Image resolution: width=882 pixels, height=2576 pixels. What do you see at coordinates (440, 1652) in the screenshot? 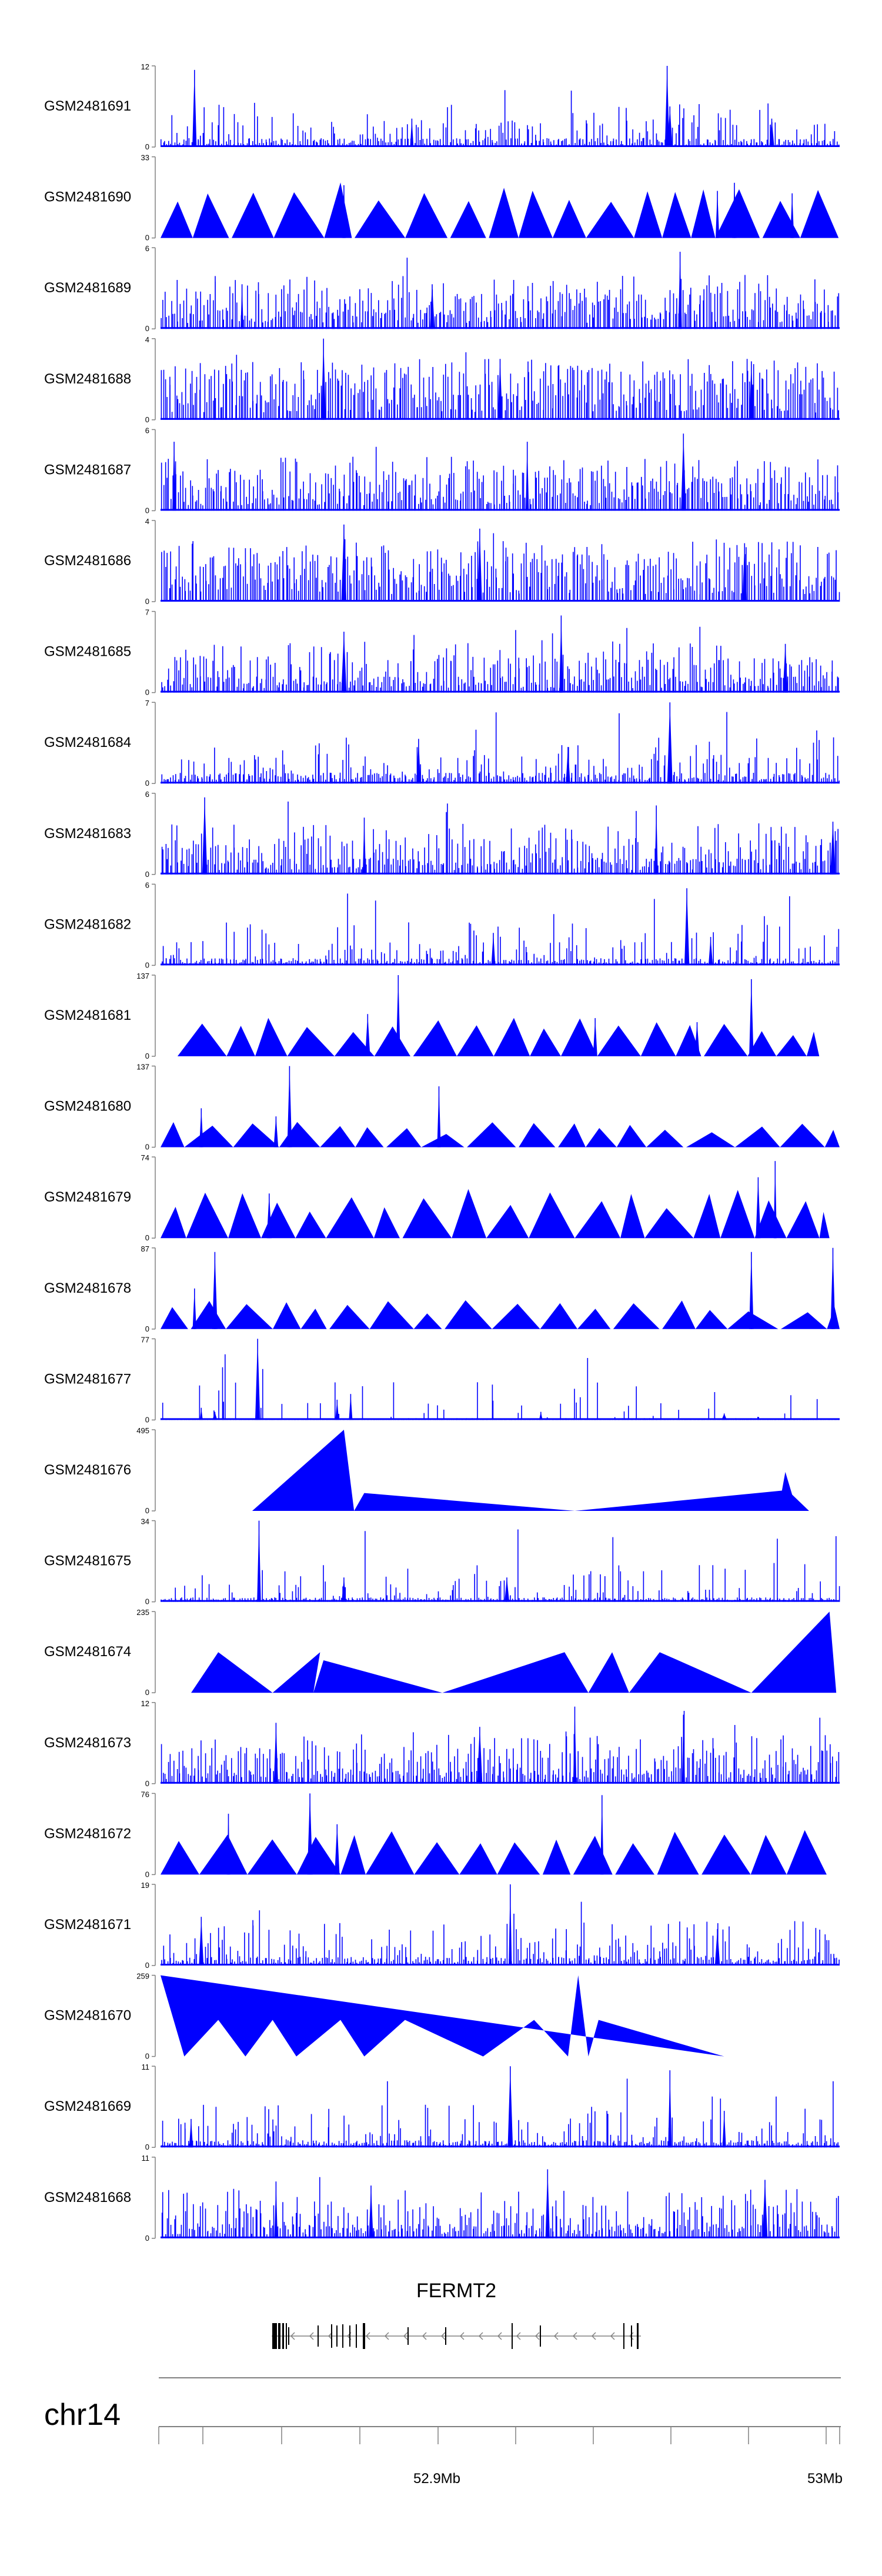
I see `track-GSM2481674: GSM2481674 235 0` at bounding box center [440, 1652].